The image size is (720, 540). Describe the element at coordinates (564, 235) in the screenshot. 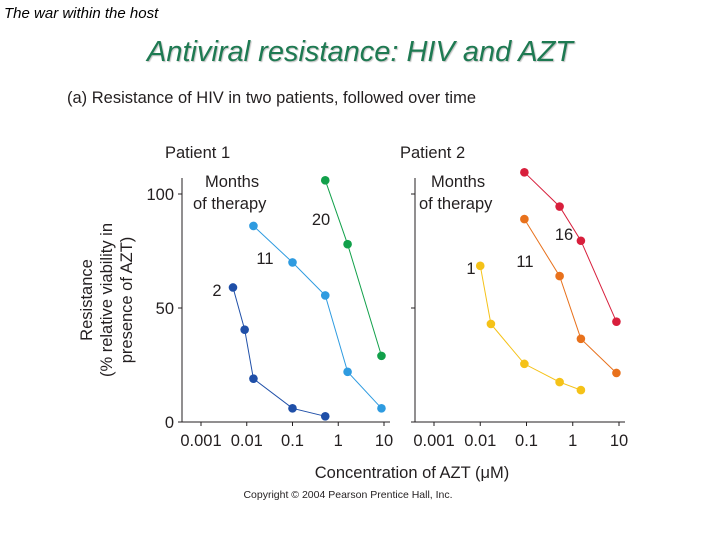

I see `series-label: 16` at that location.